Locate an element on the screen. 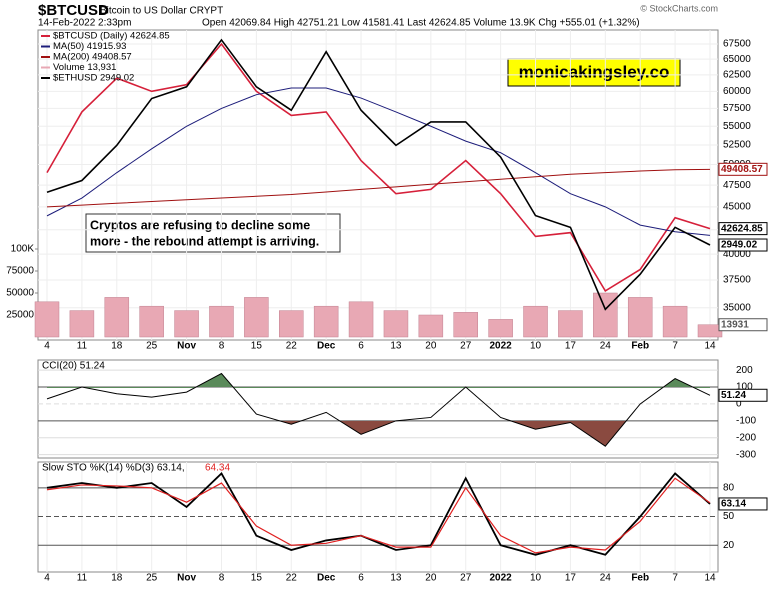 The height and width of the screenshot is (591, 772). cci-line is located at coordinates (378, 409).